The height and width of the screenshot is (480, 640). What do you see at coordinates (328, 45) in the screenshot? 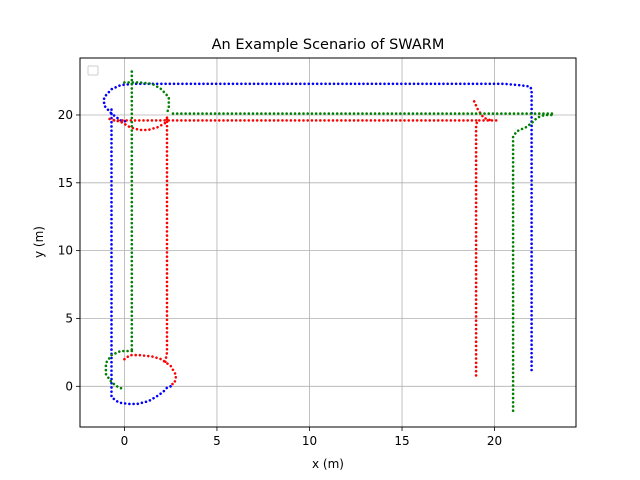
I see `chart-title: An Example Scenario of SWARM` at bounding box center [328, 45].